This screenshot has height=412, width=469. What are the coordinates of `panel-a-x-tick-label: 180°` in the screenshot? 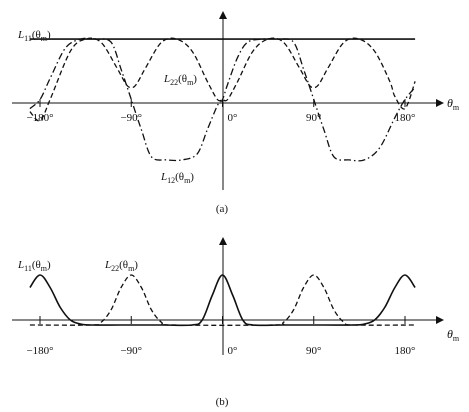 It's located at (405, 118).